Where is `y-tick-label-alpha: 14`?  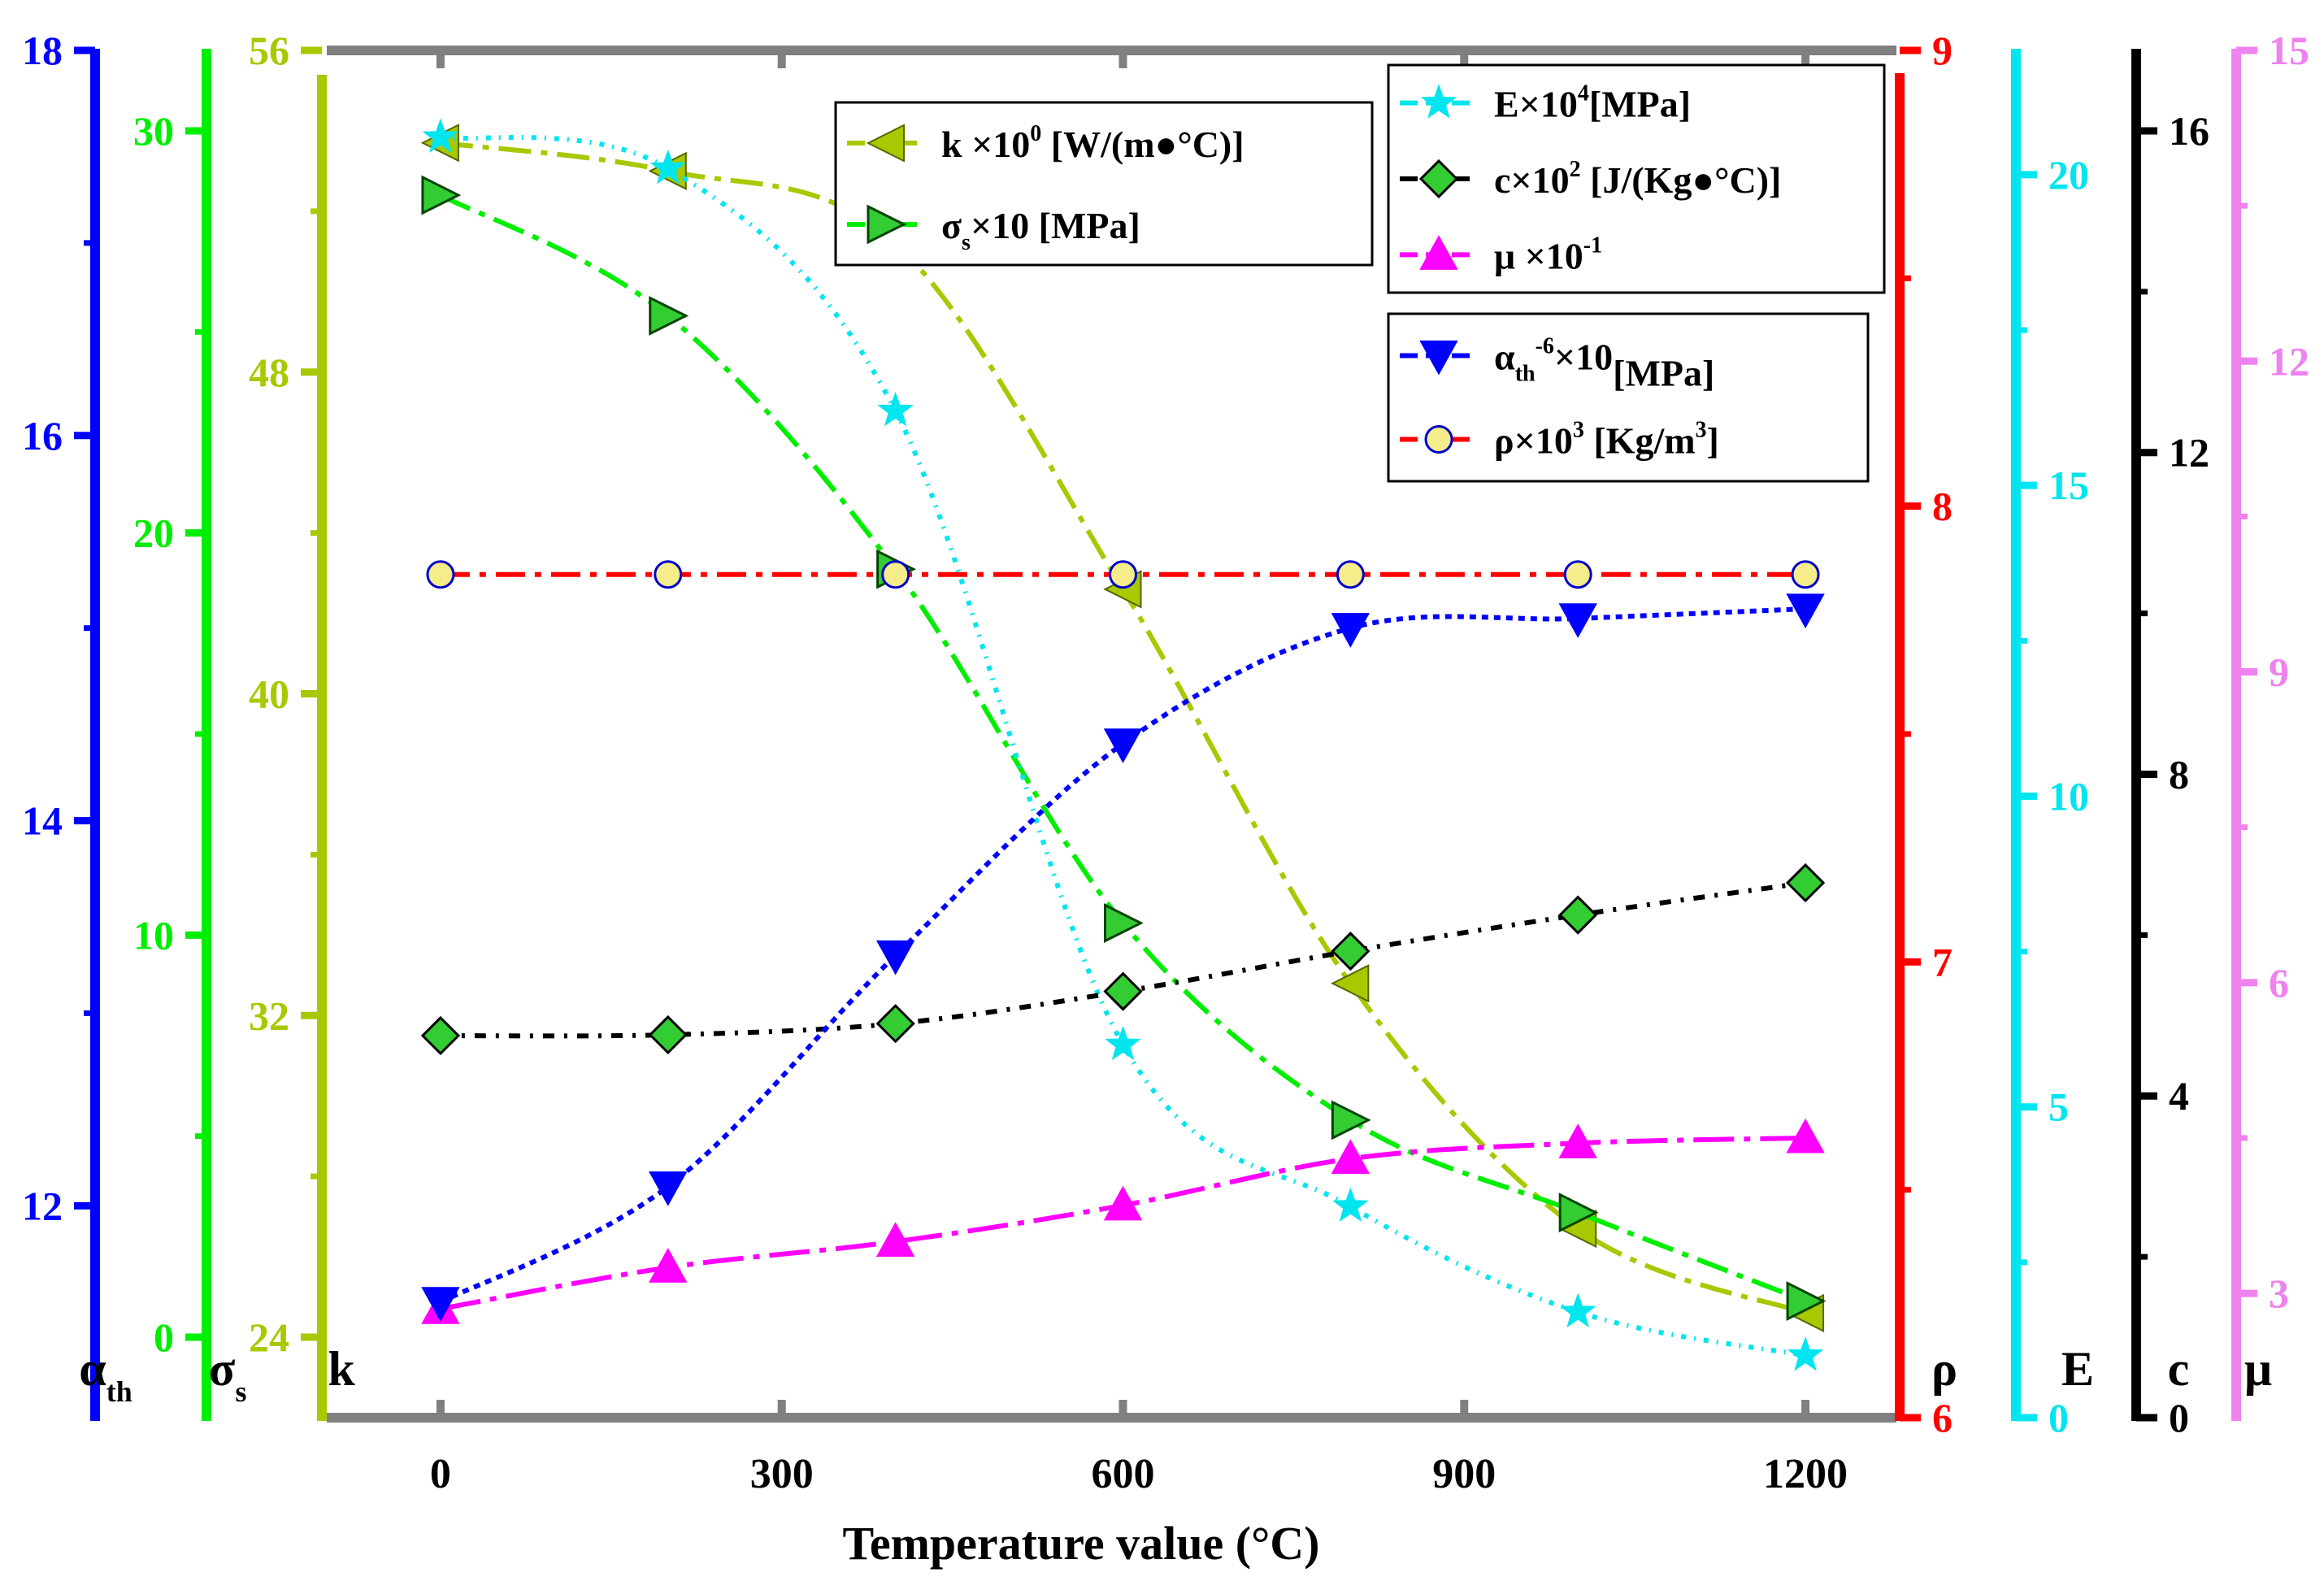
y-tick-label-alpha: 14 is located at coordinates (42, 821).